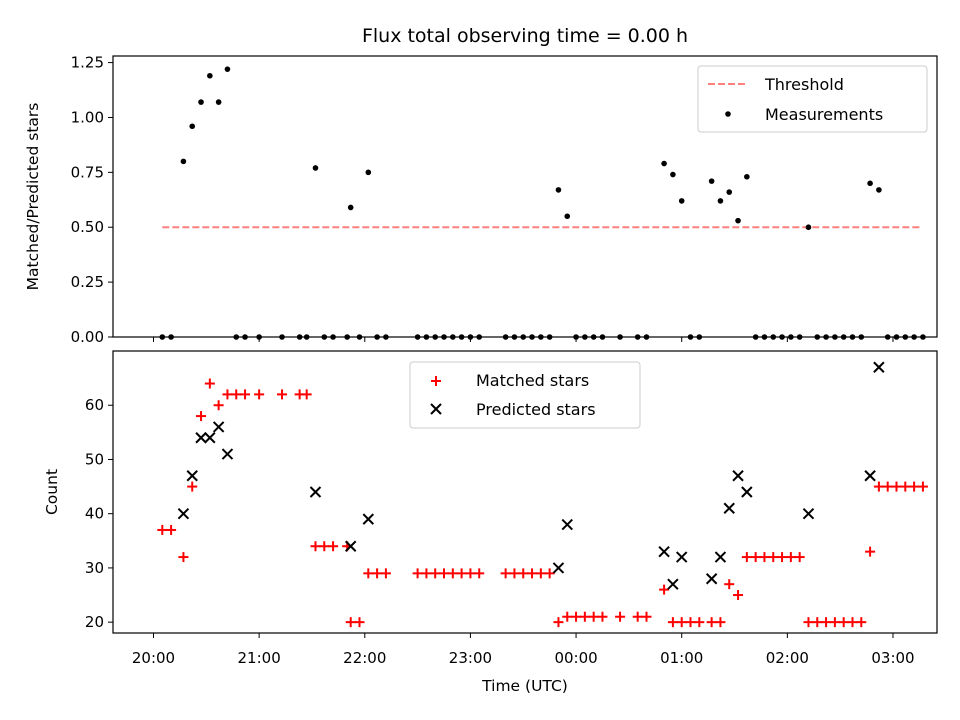  Describe the element at coordinates (33, 197) in the screenshot. I see `top-y-axis-label: Matched/Predicted stars` at that location.